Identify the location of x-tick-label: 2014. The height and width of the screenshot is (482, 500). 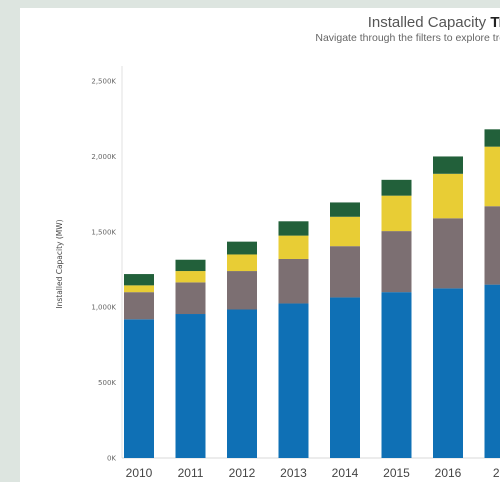
(345, 473).